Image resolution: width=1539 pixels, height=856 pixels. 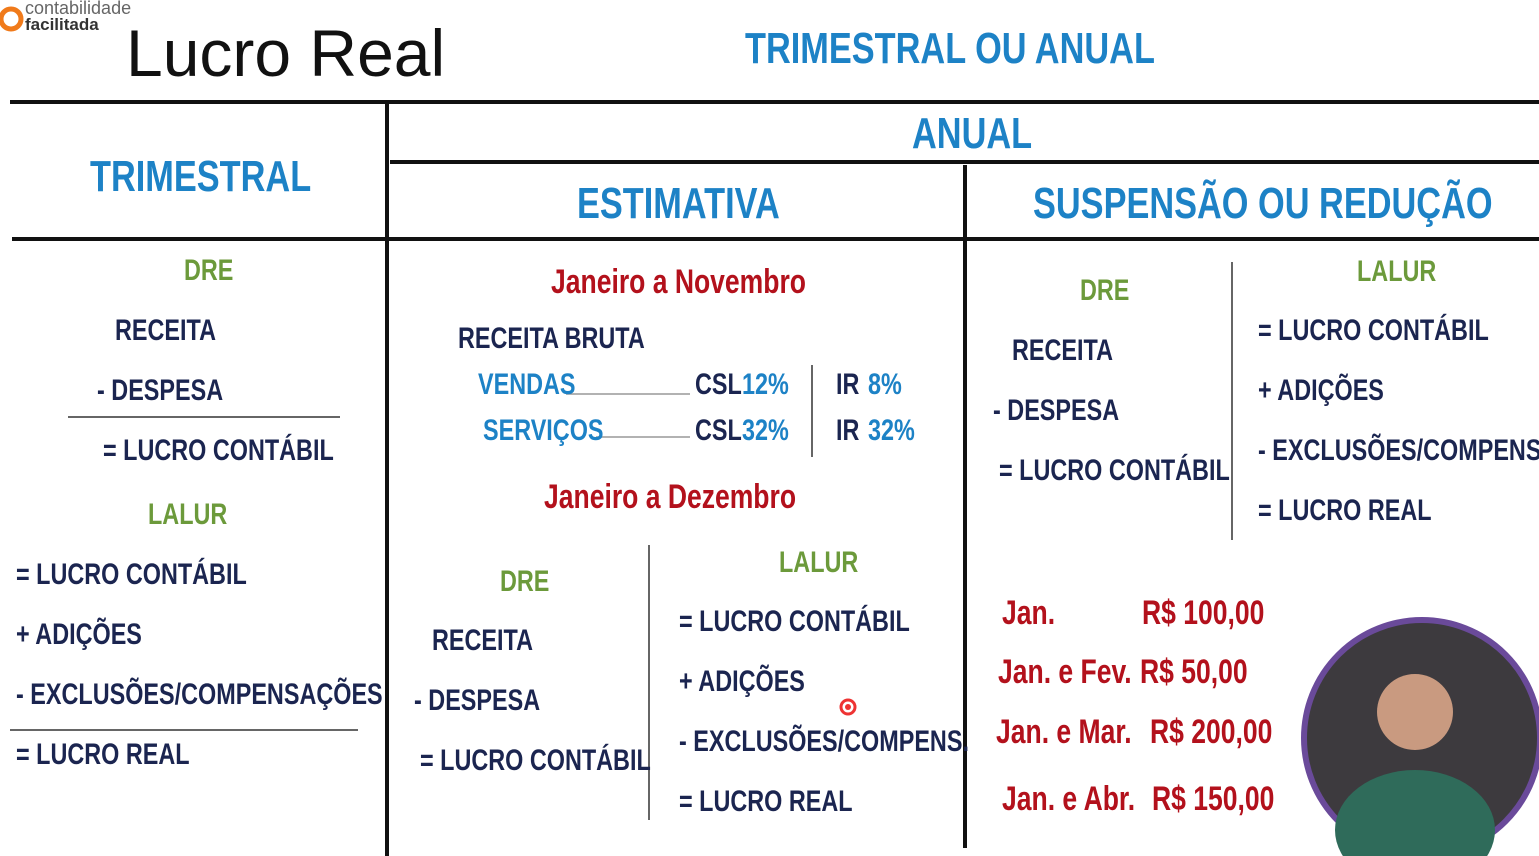 I want to click on section-heading: TRIMESTRAL, so click(x=201, y=176).